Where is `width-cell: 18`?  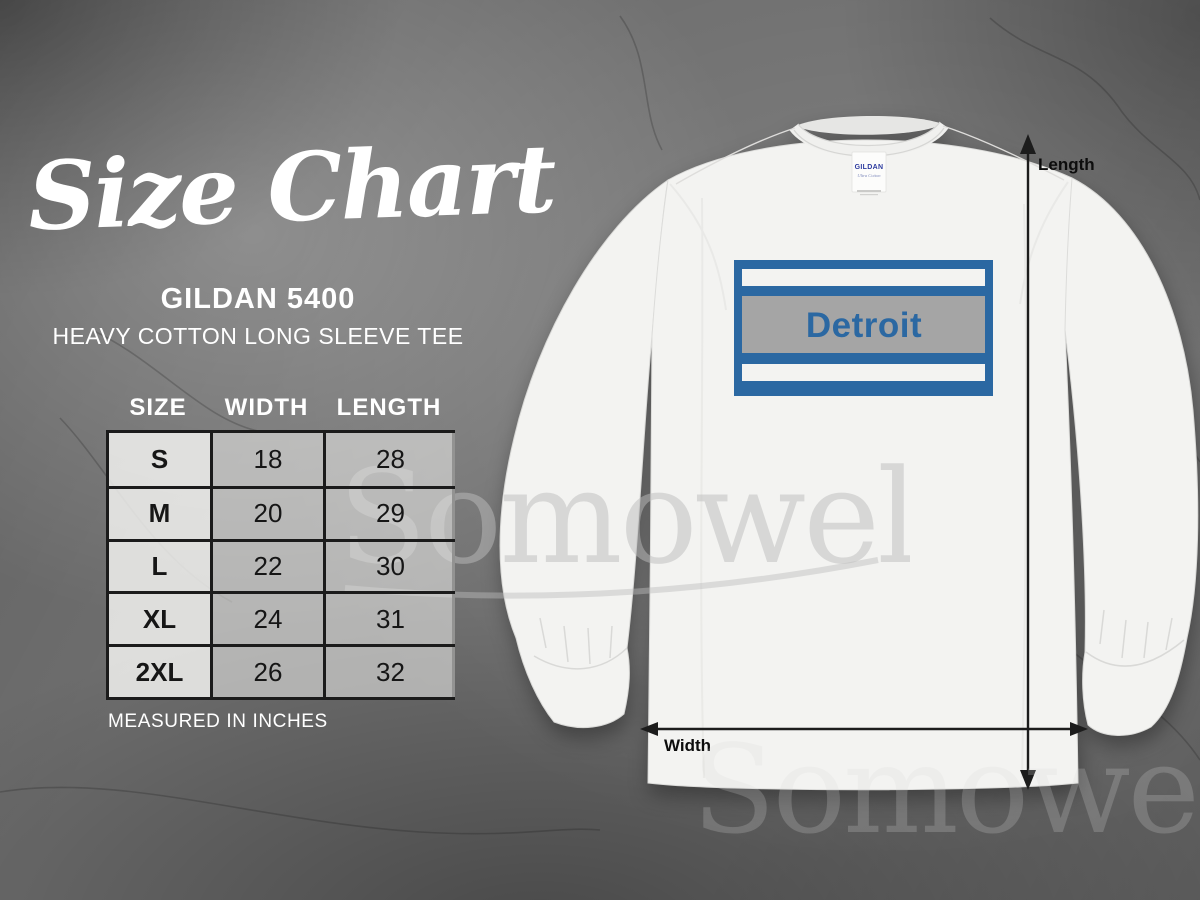 width-cell: 18 is located at coordinates (266, 459).